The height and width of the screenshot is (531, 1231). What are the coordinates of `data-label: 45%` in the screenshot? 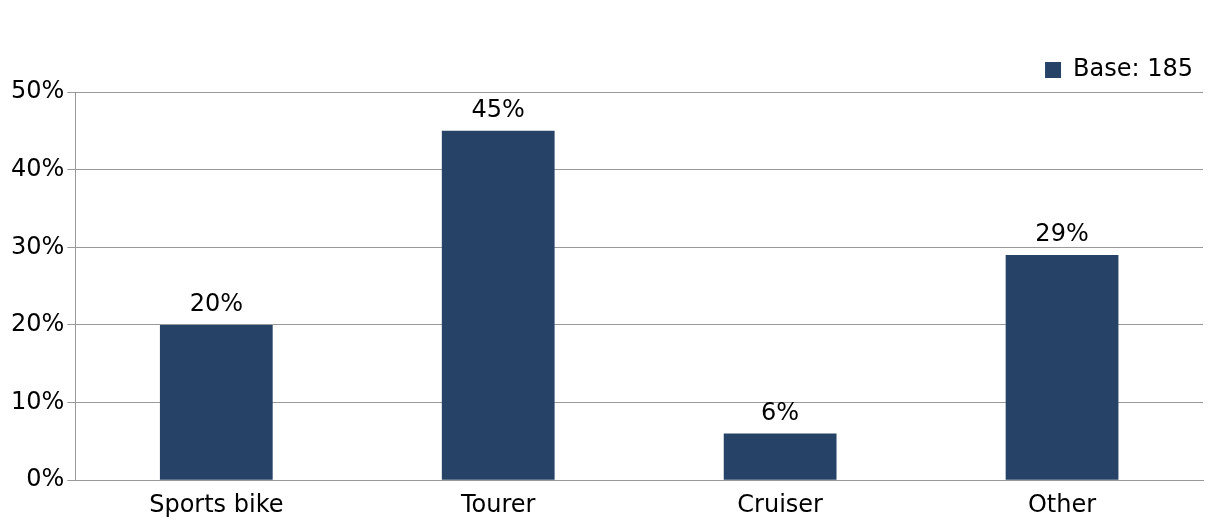 It's located at (498, 109).